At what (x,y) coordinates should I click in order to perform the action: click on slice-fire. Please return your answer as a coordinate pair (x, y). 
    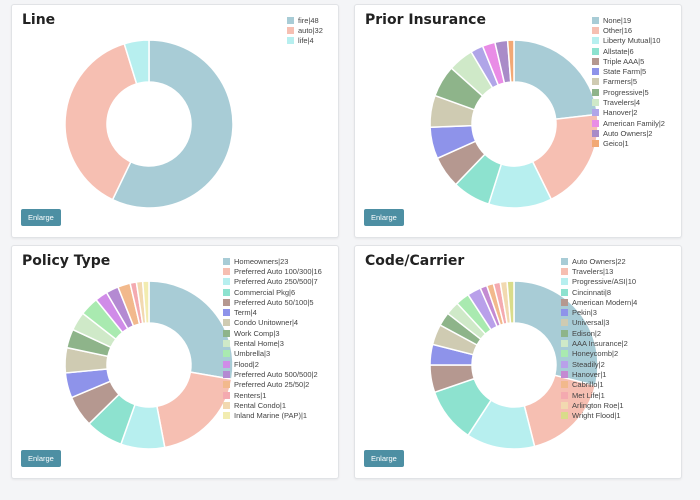
    Looking at the image, I should click on (172, 124).